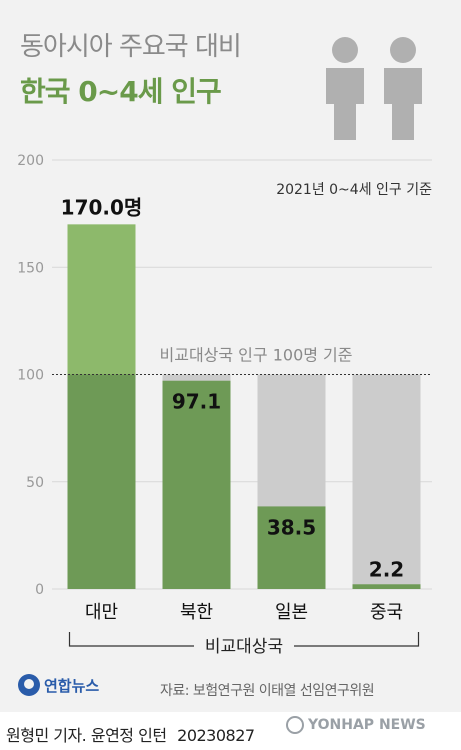 The image size is (461, 750). I want to click on people-illustration, so click(374, 88).